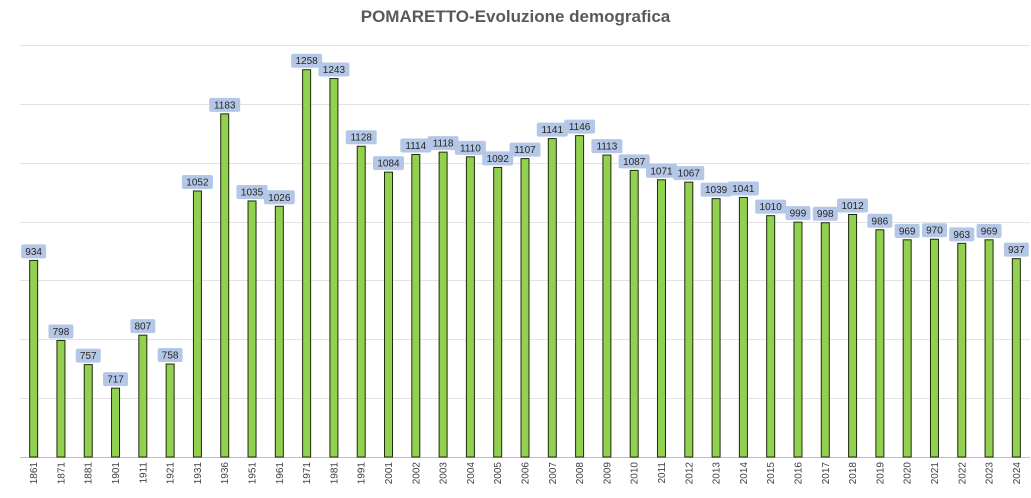  I want to click on data-label-2021: 970, so click(934, 231).